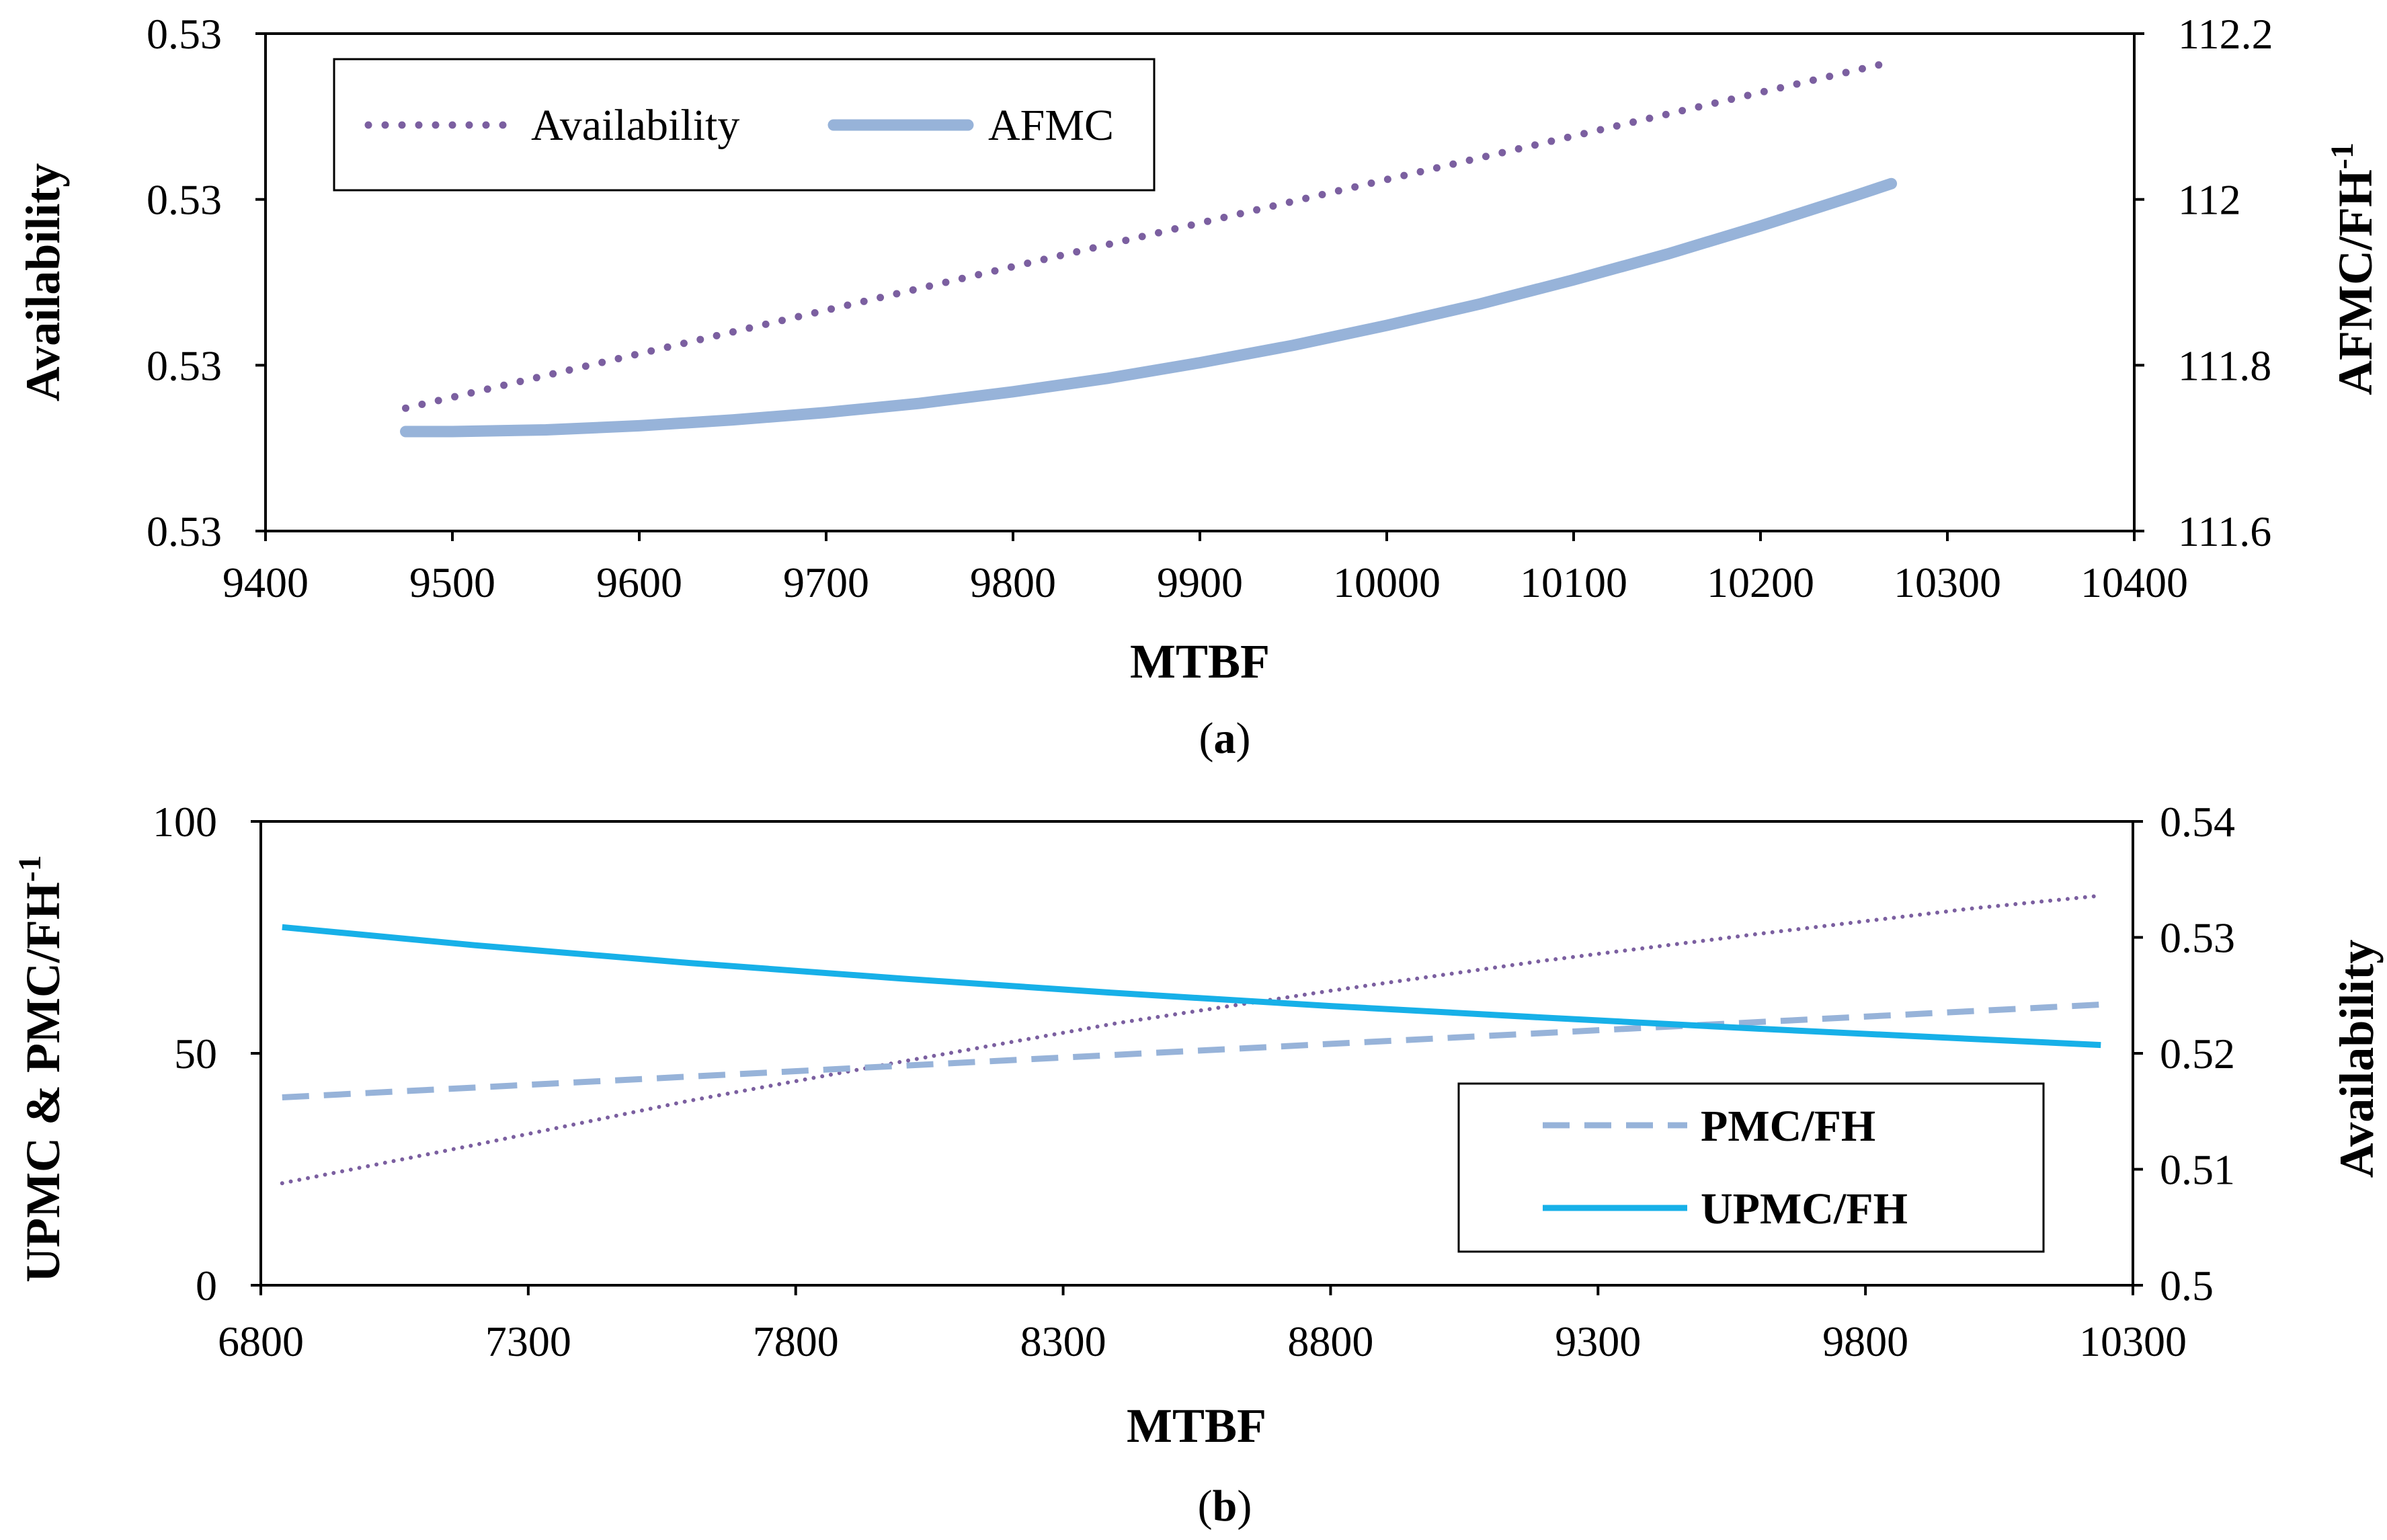  What do you see at coordinates (2225, 34) in the screenshot?
I see `y-right-tick-label-a: 112.2` at bounding box center [2225, 34].